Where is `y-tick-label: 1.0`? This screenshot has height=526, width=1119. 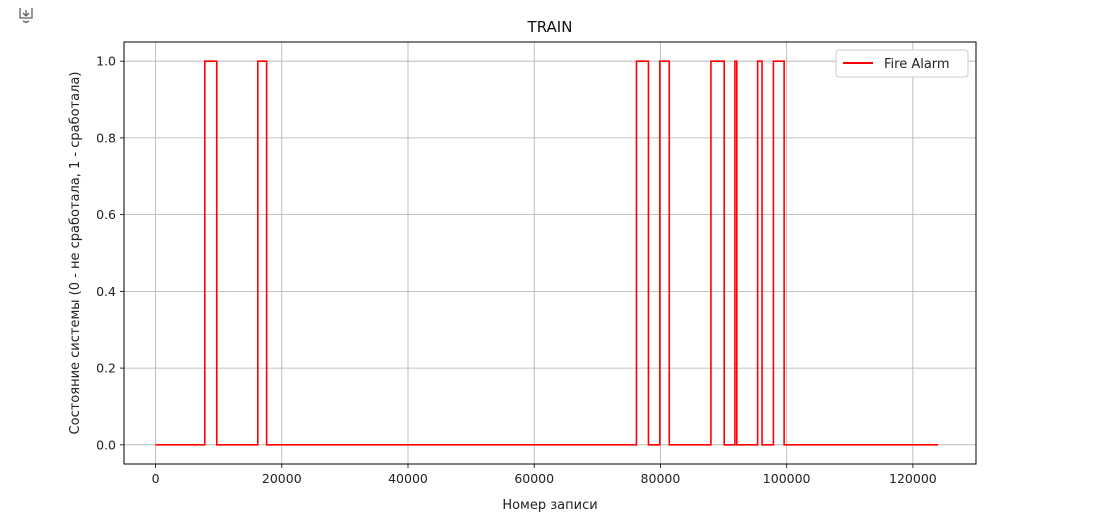 y-tick-label: 1.0 is located at coordinates (106, 61).